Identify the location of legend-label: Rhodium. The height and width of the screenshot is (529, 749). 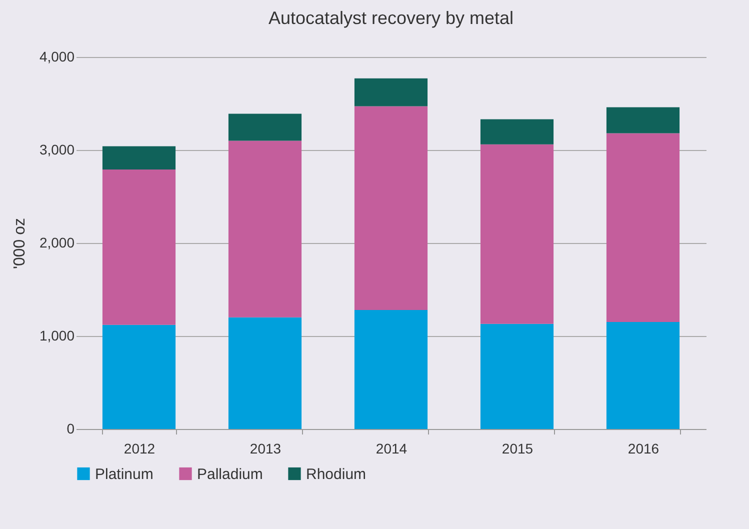
(336, 474).